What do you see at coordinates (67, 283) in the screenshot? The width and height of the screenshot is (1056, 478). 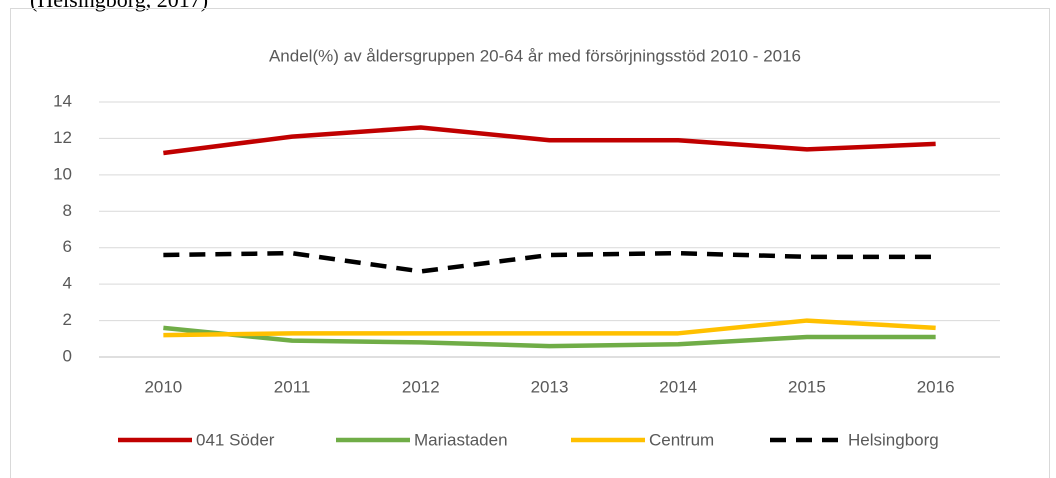 I see `y-tick-label: 4` at bounding box center [67, 283].